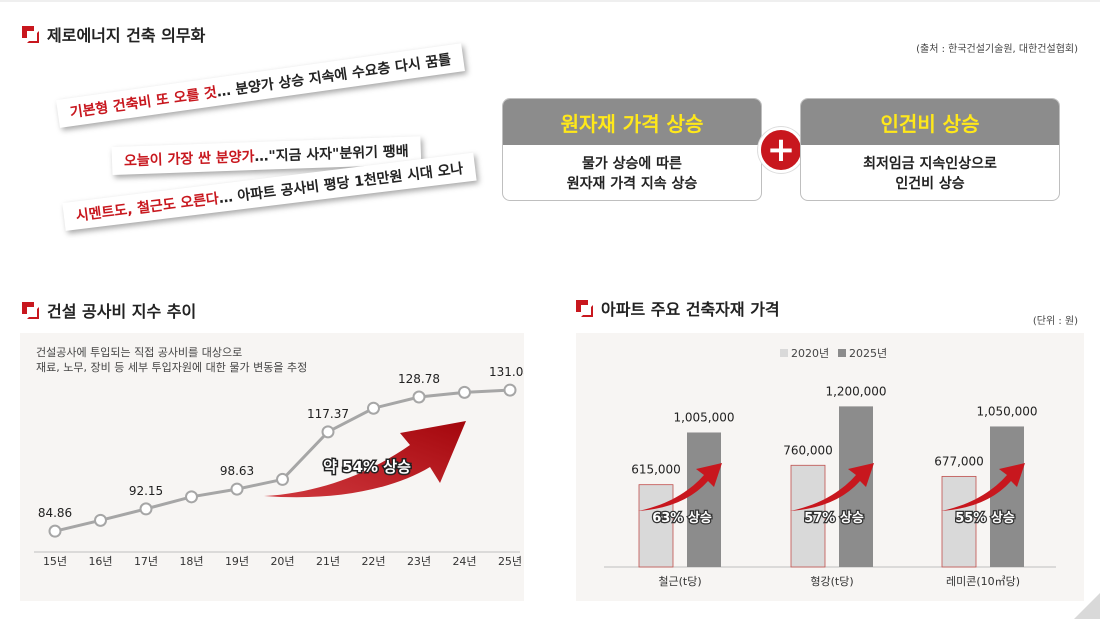 The height and width of the screenshot is (619, 1100). I want to click on growth-label: 57% 상승, so click(834, 518).